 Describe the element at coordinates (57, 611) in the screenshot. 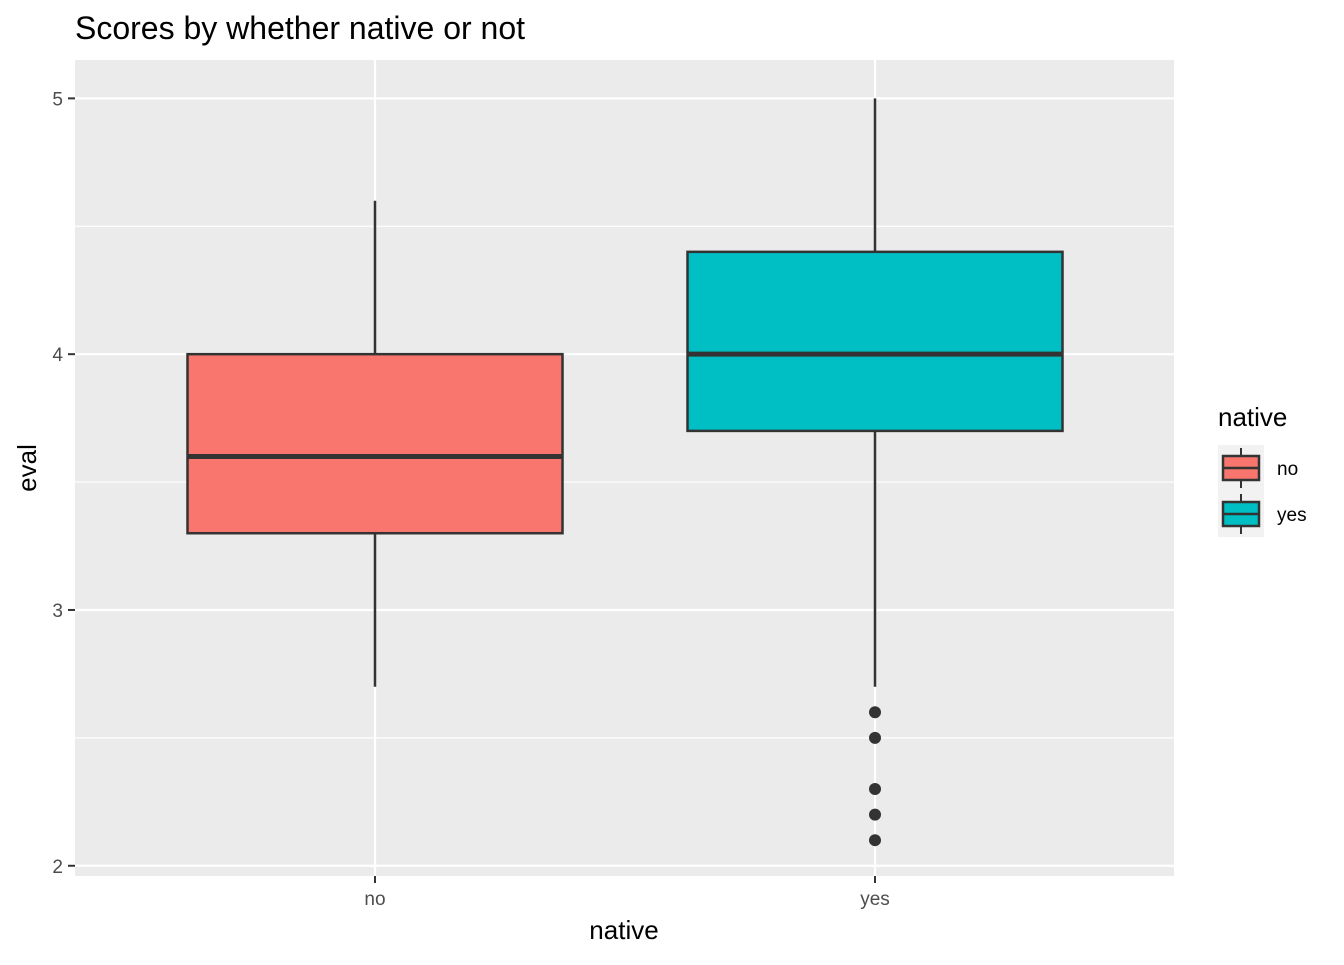

I see `y-tick-label: 3` at that location.